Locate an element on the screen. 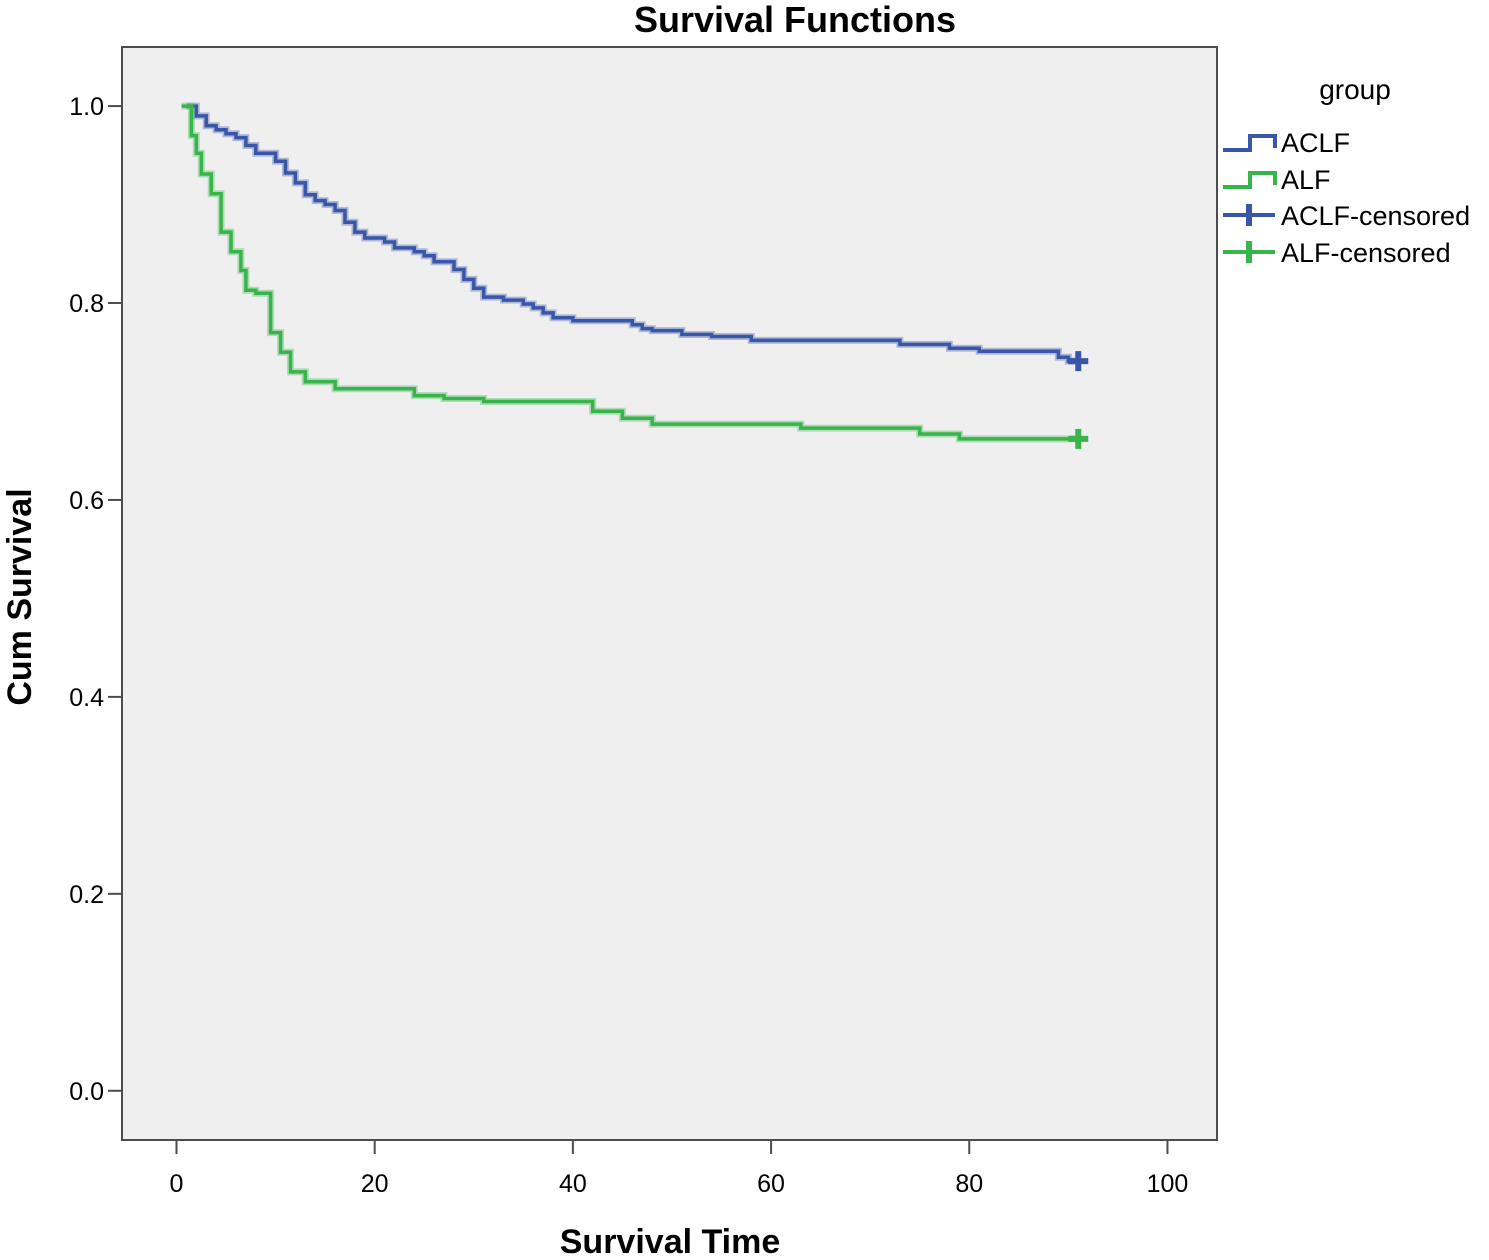  y-tick-label: 0.8 is located at coordinates (86, 304).